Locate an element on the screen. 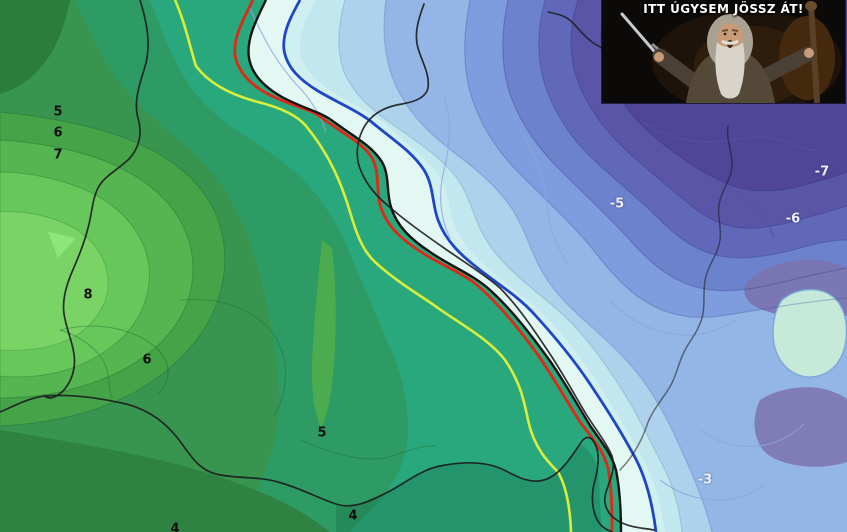 The width and height of the screenshot is (847, 532). left-eyebrow is located at coordinates (725, 30).